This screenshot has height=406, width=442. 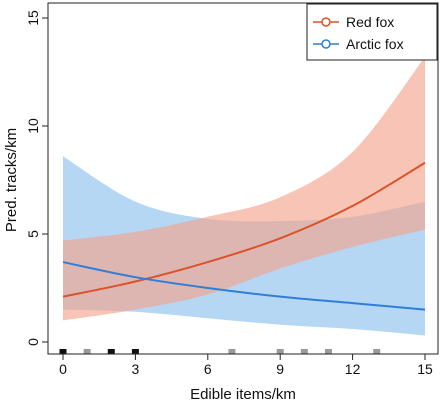 I want to click on legend-box, so click(x=372, y=32).